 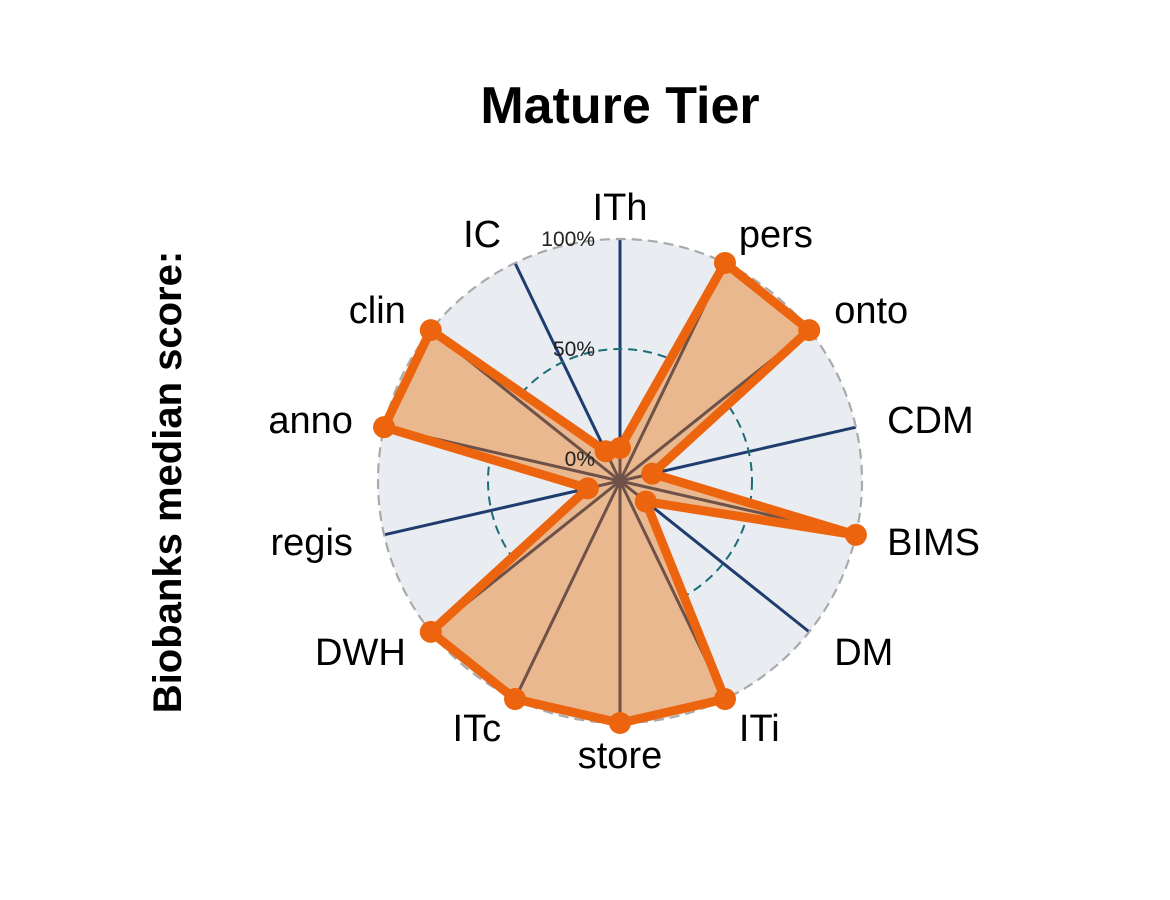 I want to click on point-IC, so click(x=606, y=451).